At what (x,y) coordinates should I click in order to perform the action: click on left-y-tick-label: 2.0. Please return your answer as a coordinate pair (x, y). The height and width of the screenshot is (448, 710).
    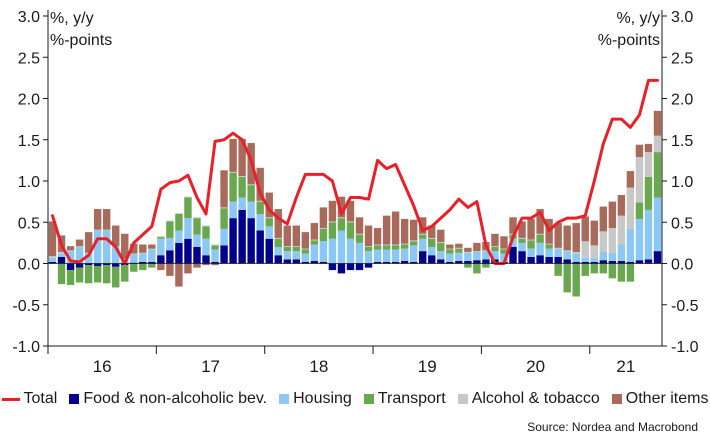
    Looking at the image, I should click on (29, 100).